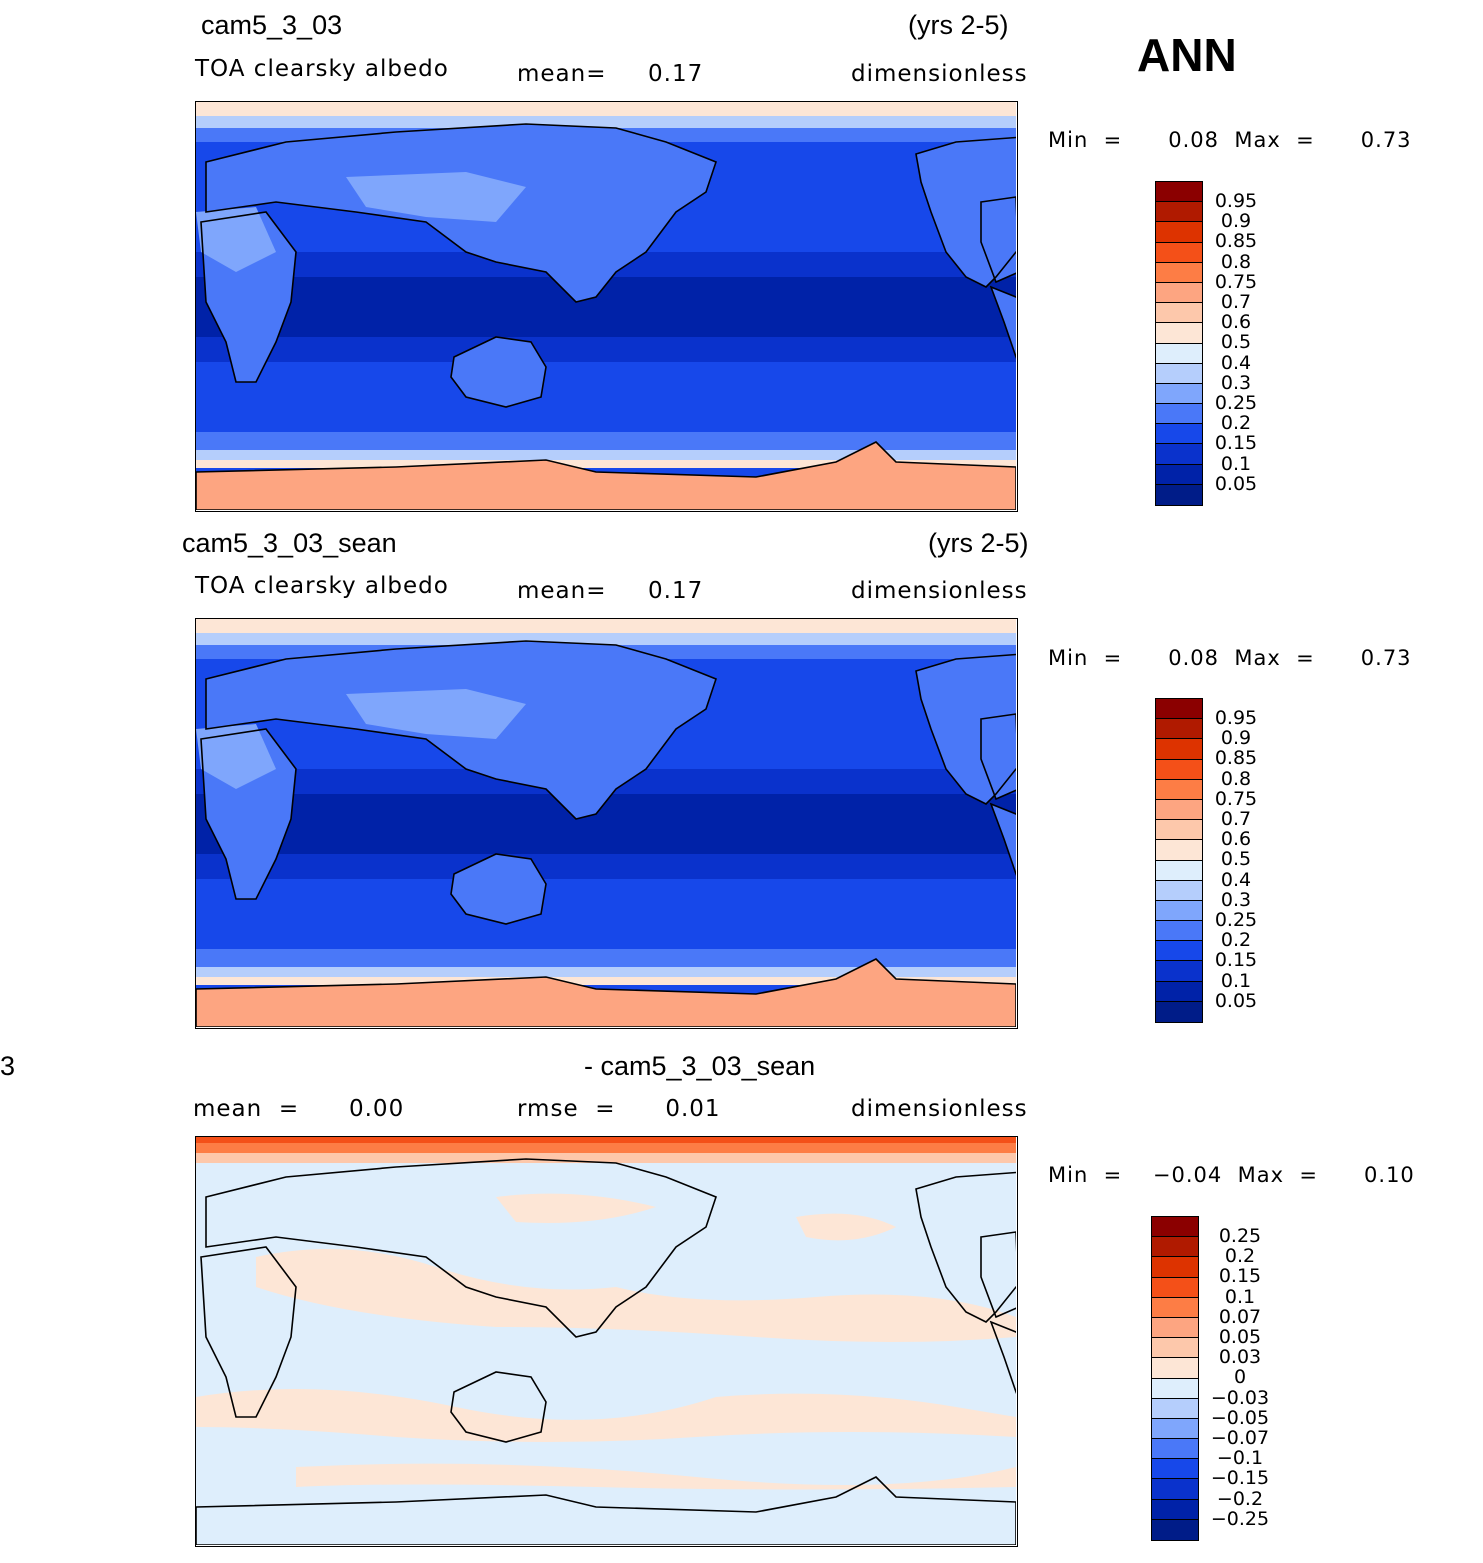  I want to click on colorbar-label: 0.95, so click(1236, 718).